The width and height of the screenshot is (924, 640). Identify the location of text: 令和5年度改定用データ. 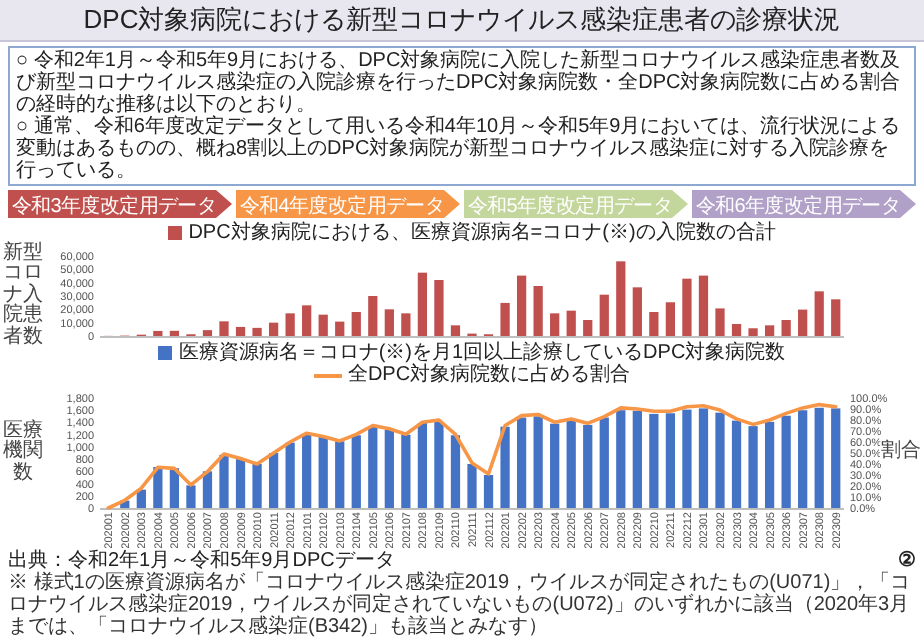
(570, 206).